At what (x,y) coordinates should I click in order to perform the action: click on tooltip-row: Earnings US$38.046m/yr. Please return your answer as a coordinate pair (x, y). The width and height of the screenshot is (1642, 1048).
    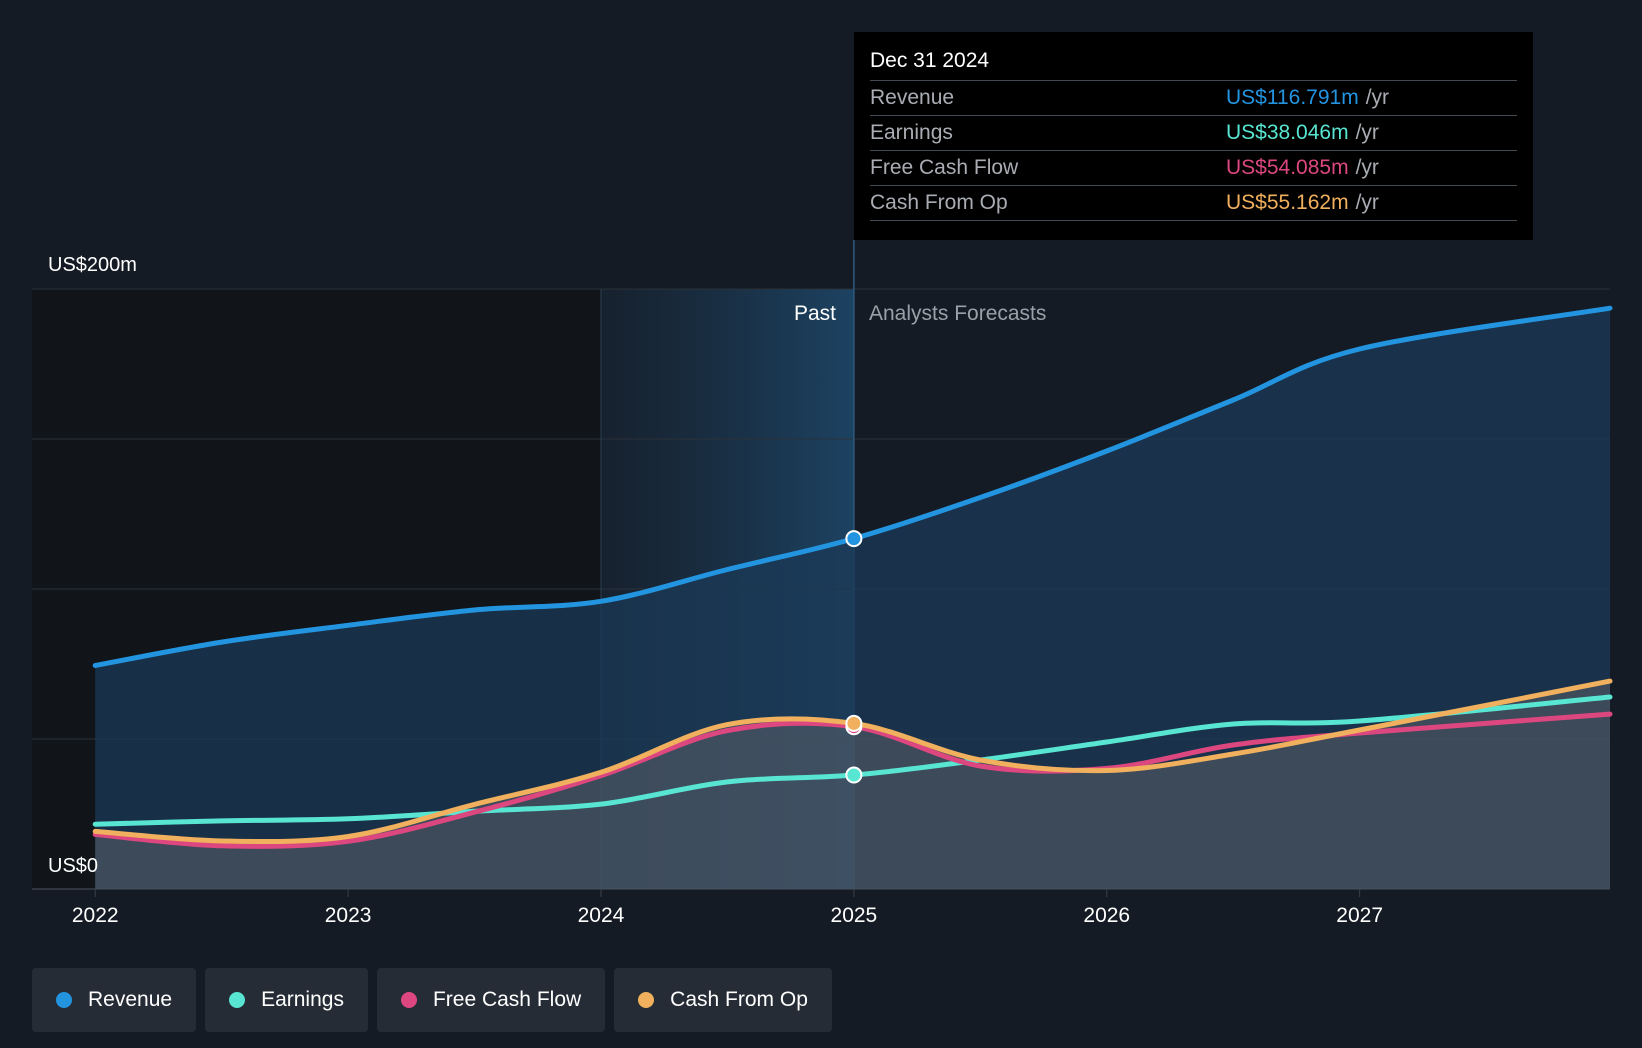
    Looking at the image, I should click on (1193, 133).